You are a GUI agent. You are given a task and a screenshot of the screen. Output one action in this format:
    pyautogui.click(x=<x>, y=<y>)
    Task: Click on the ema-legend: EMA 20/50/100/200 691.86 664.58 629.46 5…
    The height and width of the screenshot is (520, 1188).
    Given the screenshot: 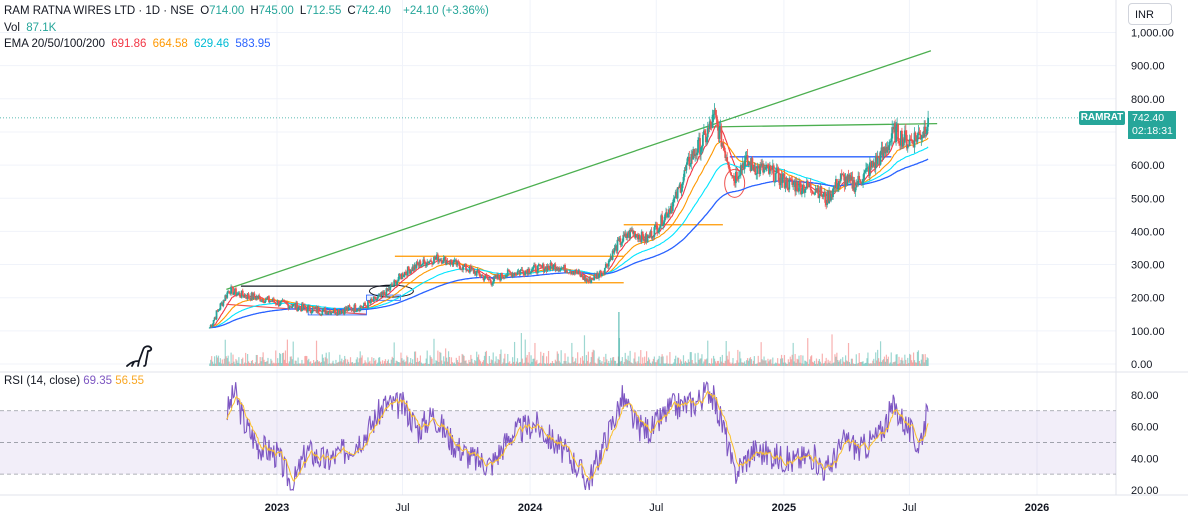 What is the action you would take?
    pyautogui.click(x=139, y=44)
    